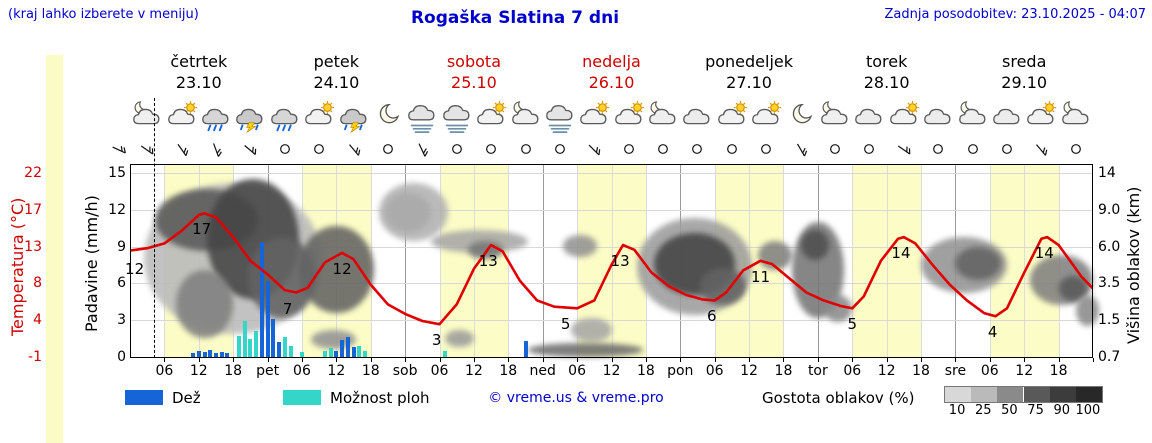 This screenshot has height=443, width=1152. I want to click on precip-tick-label: 0, so click(121, 357).